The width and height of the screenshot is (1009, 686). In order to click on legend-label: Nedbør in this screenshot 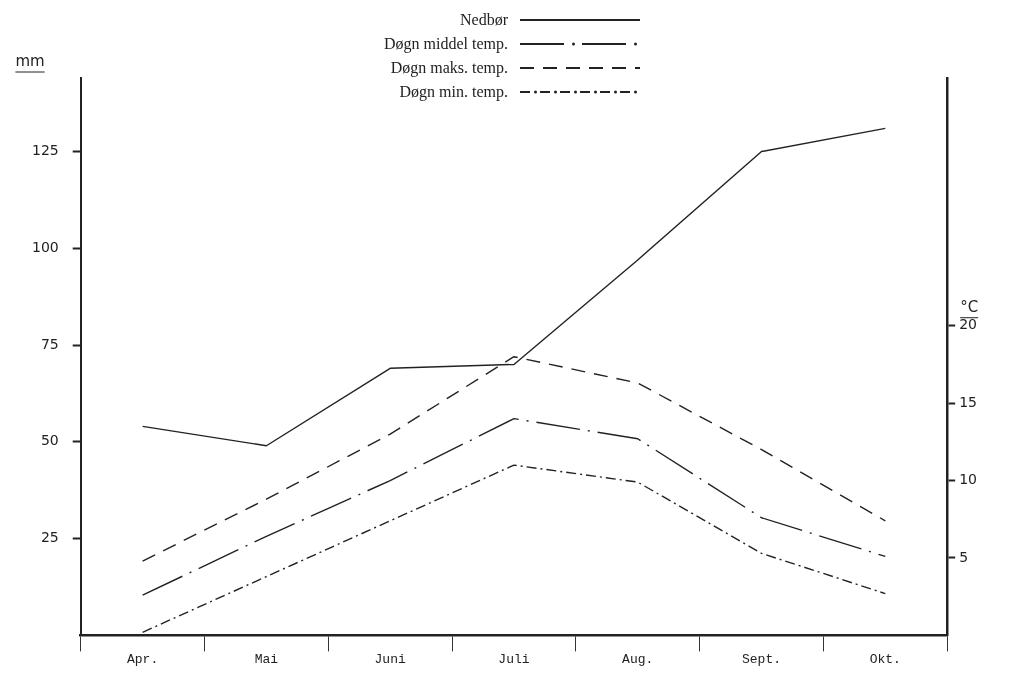, I will do `click(483, 20)`.